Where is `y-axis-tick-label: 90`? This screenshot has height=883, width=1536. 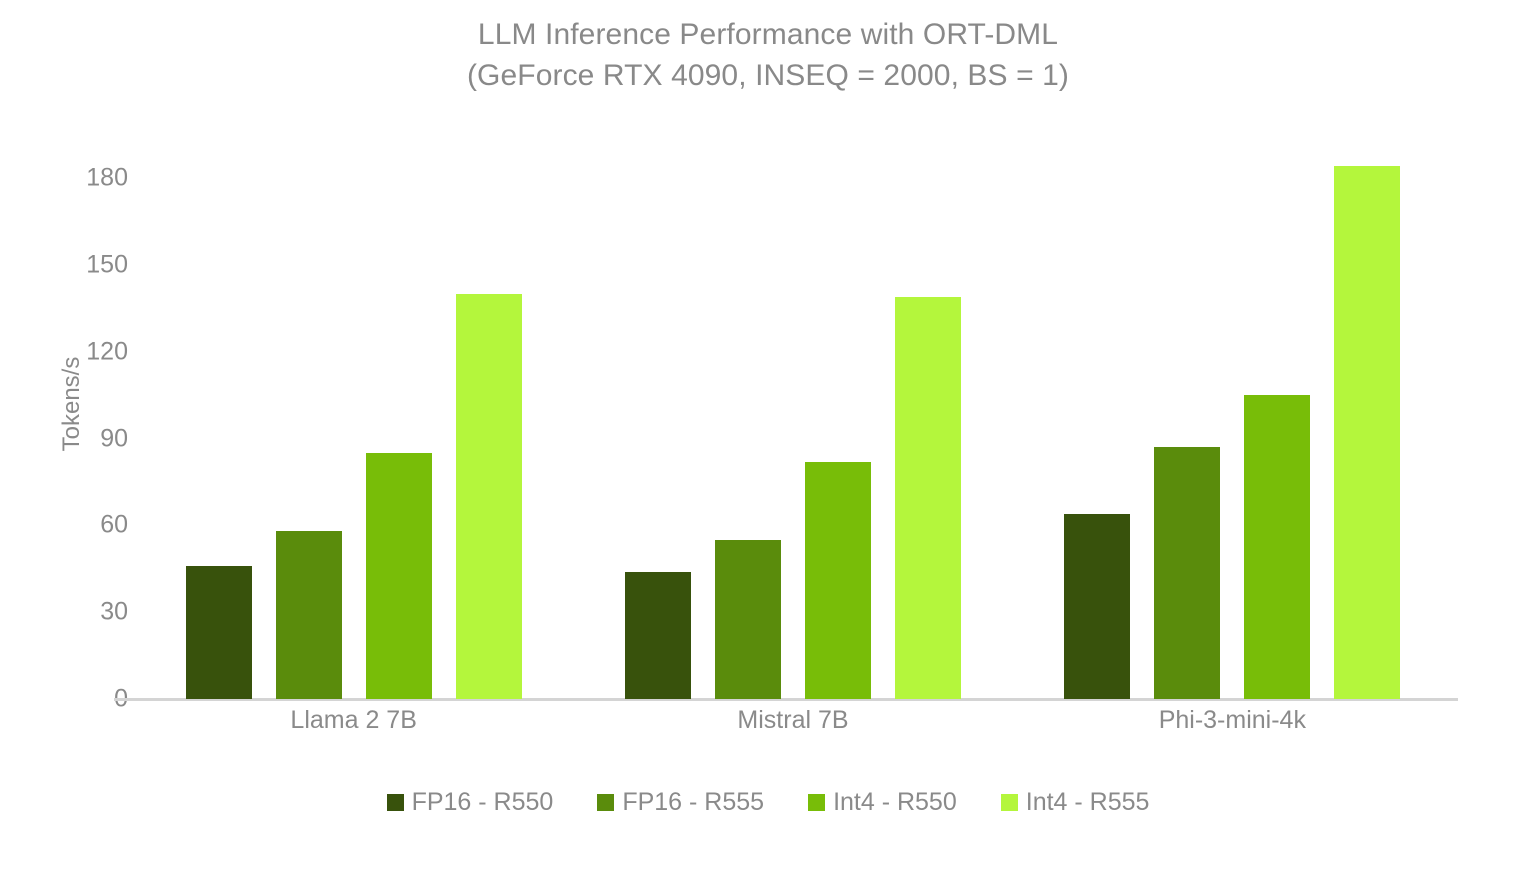
y-axis-tick-label: 90 is located at coordinates (114, 438).